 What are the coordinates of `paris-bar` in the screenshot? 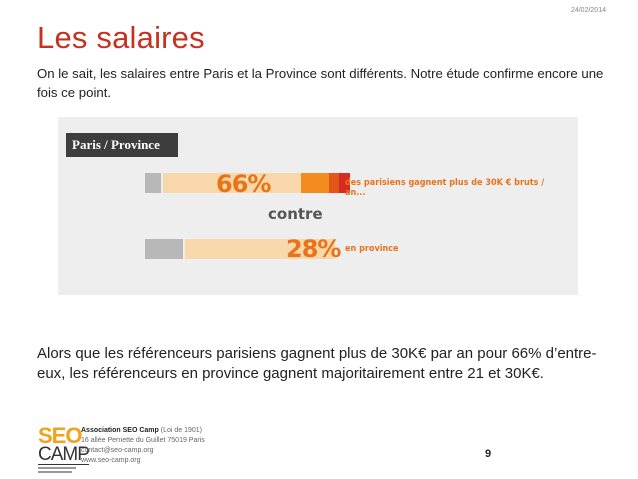 It's located at (247, 183).